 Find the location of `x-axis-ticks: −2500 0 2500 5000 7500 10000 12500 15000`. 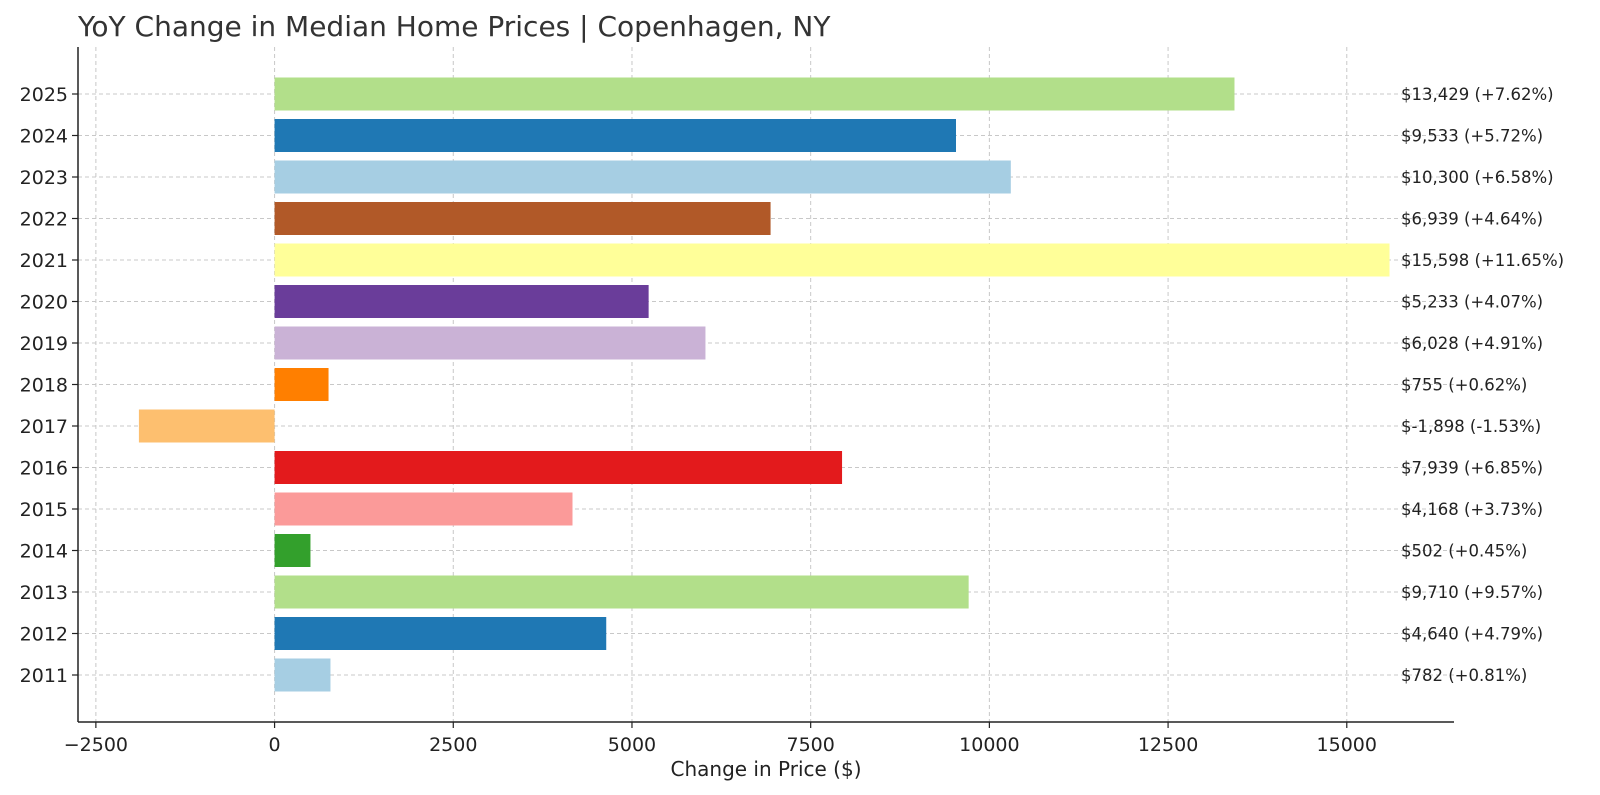

x-axis-ticks: −2500 0 2500 5000 7500 10000 12500 15000 is located at coordinates (720, 739).